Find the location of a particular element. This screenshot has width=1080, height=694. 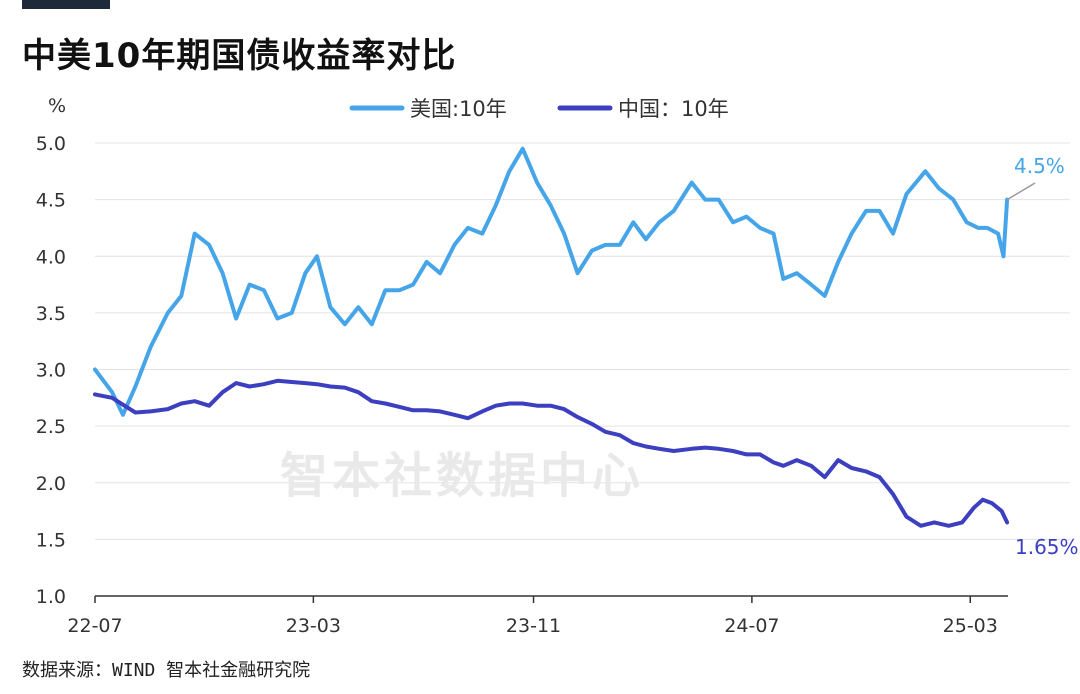

x-tick-label: 23-11 is located at coordinates (533, 626).